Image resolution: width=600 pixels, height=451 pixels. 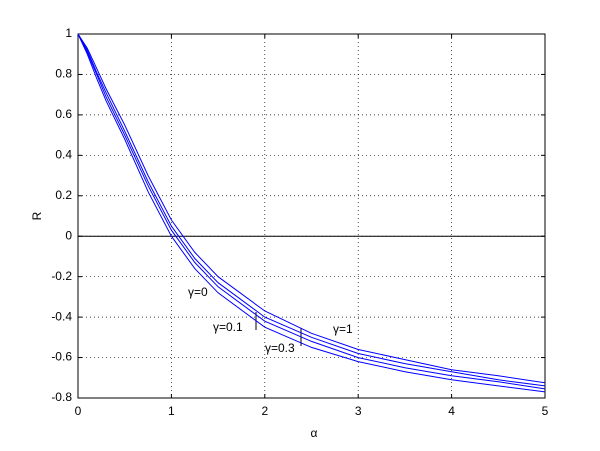 What do you see at coordinates (78, 411) in the screenshot?
I see `x-tick-label: 0` at bounding box center [78, 411].